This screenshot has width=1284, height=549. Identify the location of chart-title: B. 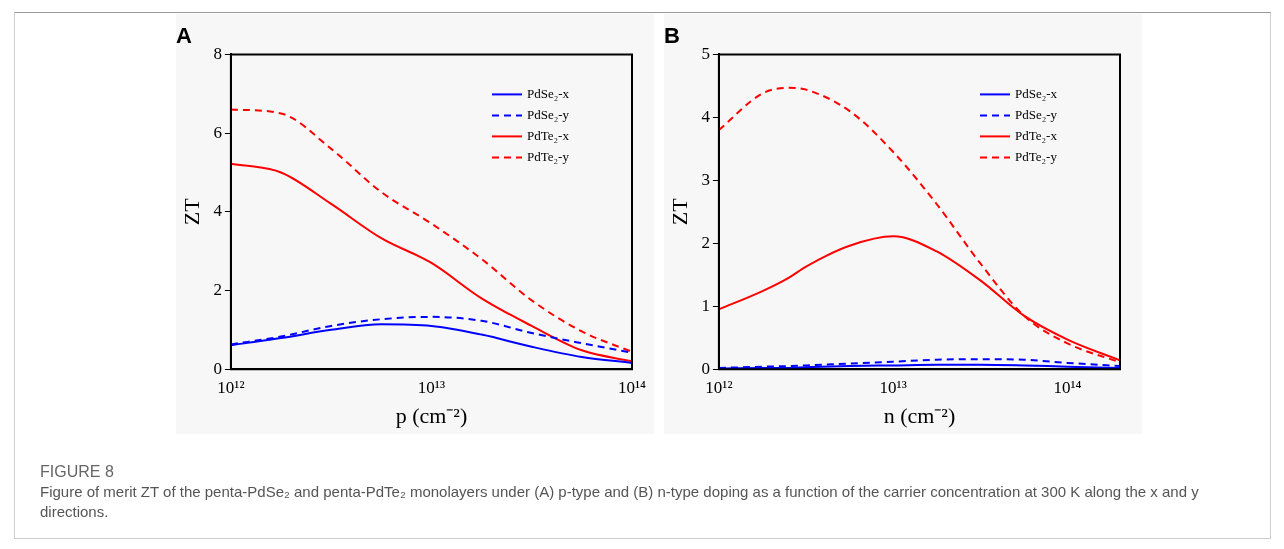
(672, 36).